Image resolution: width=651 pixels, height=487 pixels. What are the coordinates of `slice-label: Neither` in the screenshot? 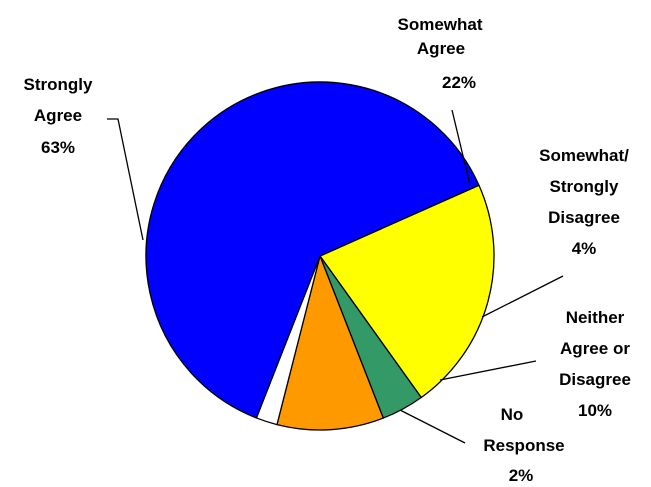 It's located at (595, 317).